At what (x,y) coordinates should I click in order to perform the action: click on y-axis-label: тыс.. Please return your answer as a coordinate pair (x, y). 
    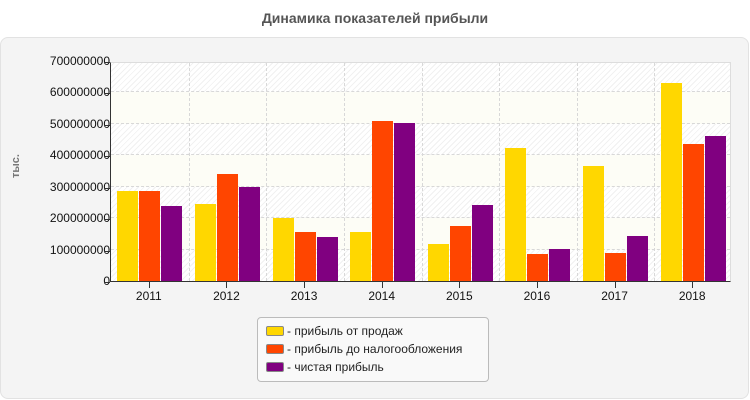
    Looking at the image, I should click on (15, 166).